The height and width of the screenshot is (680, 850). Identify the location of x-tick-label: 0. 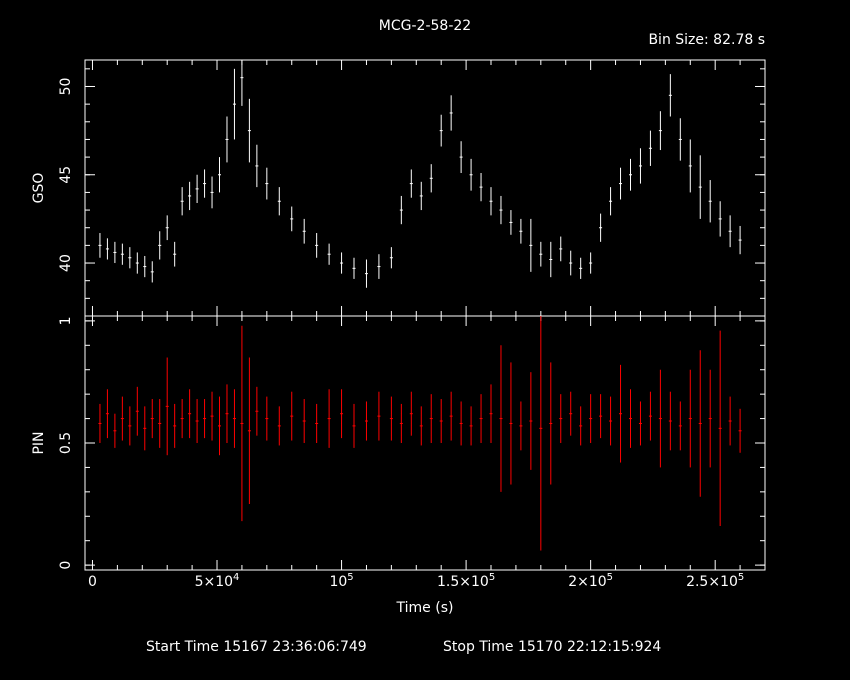
(92, 582).